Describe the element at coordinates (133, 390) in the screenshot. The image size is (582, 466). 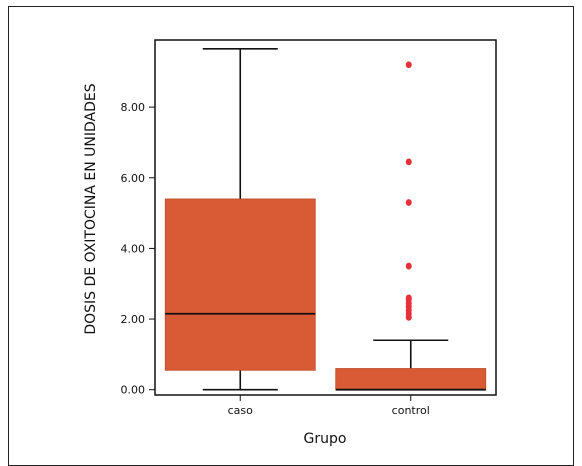
I see `y-tick-label: 0.00` at that location.